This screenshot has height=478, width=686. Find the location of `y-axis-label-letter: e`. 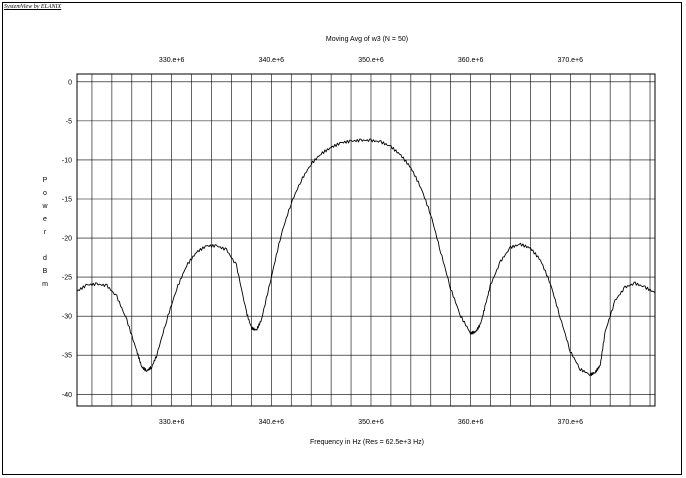

y-axis-label-letter: e is located at coordinates (45, 219).